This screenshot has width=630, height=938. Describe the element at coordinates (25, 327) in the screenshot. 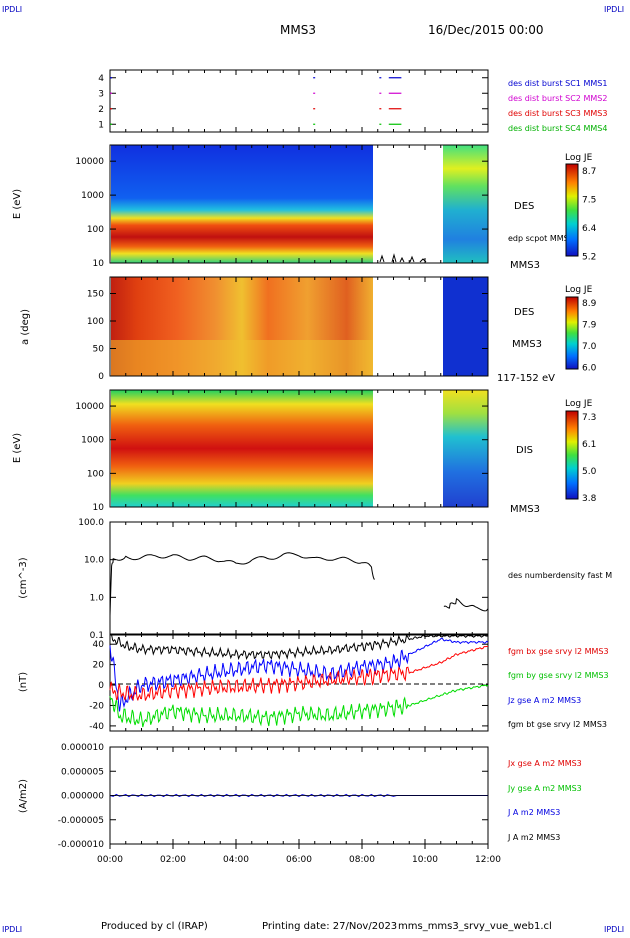

I see `des-pitch-ylabel: a (deg)` at that location.